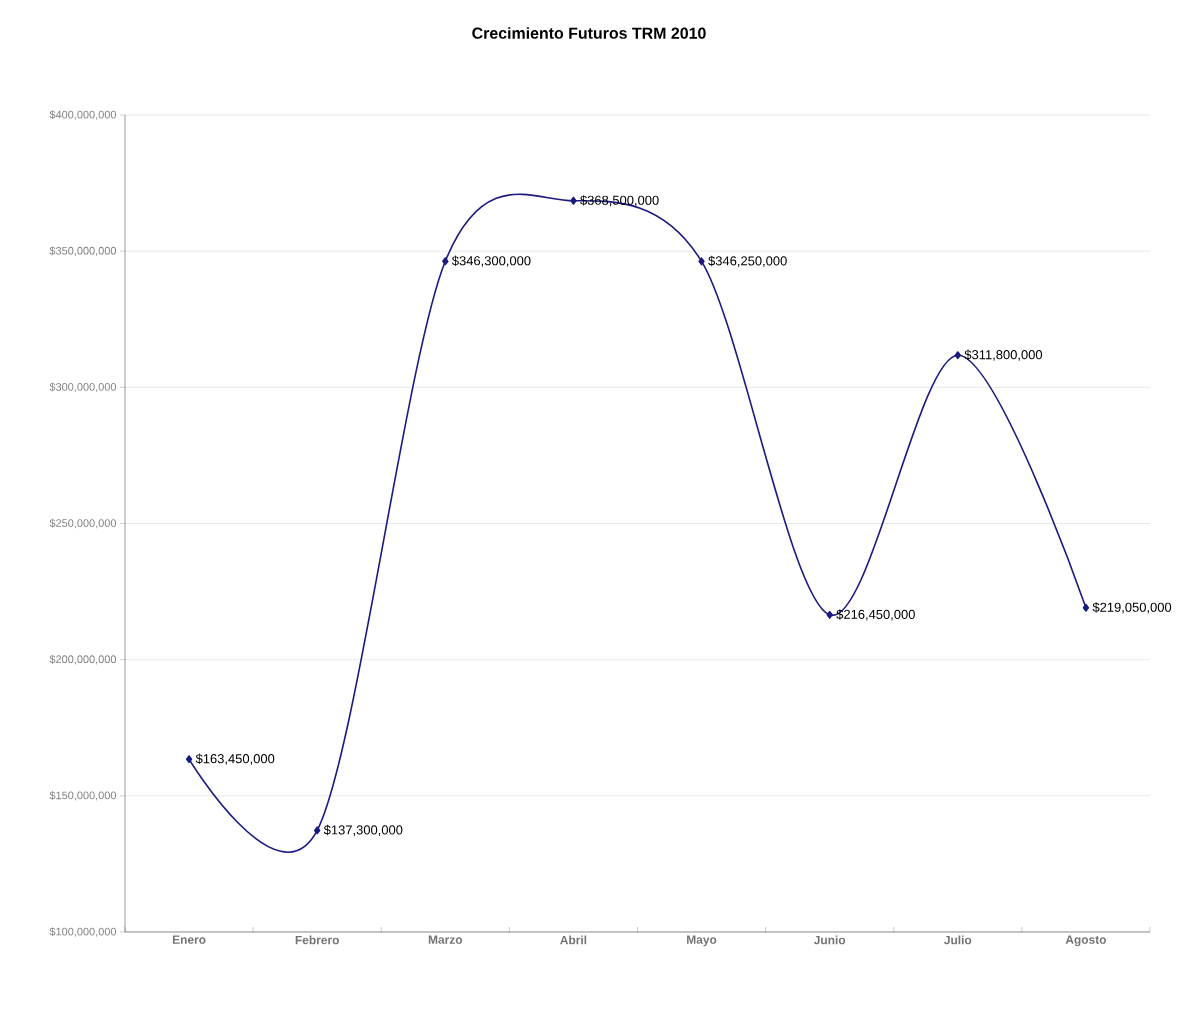  Describe the element at coordinates (83, 387) in the screenshot. I see `y-tick-label: $300,000,000` at that location.